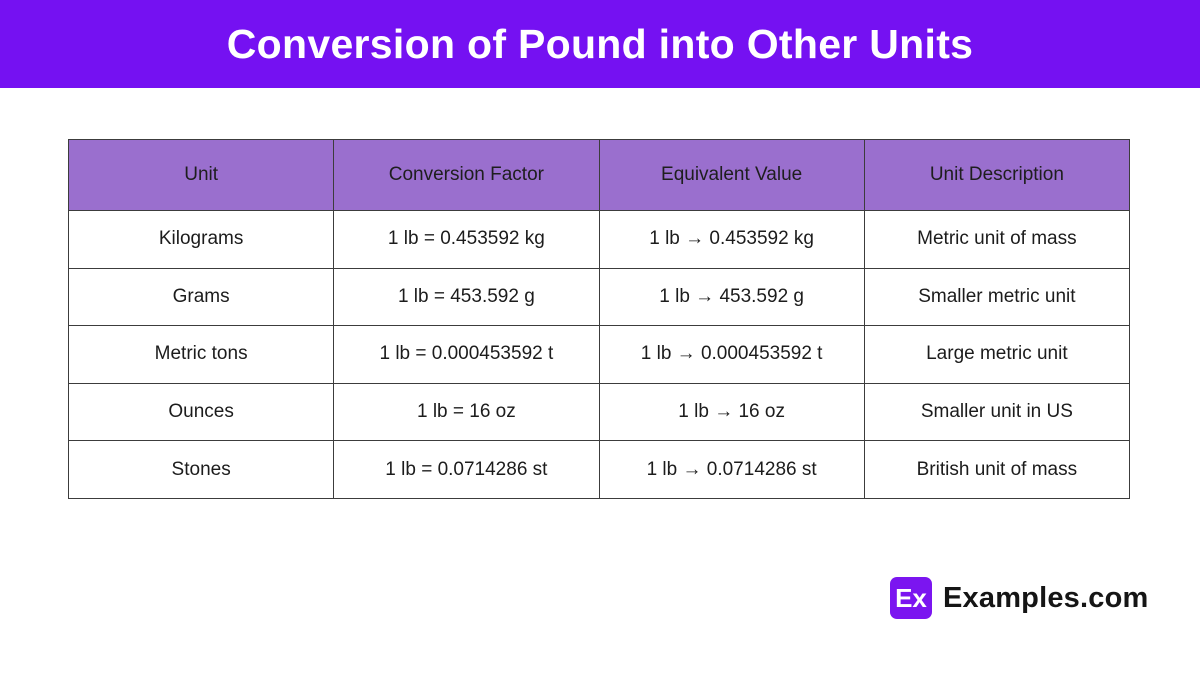  Describe the element at coordinates (997, 469) in the screenshot. I see `cell-unit-description: British unit of mass` at that location.